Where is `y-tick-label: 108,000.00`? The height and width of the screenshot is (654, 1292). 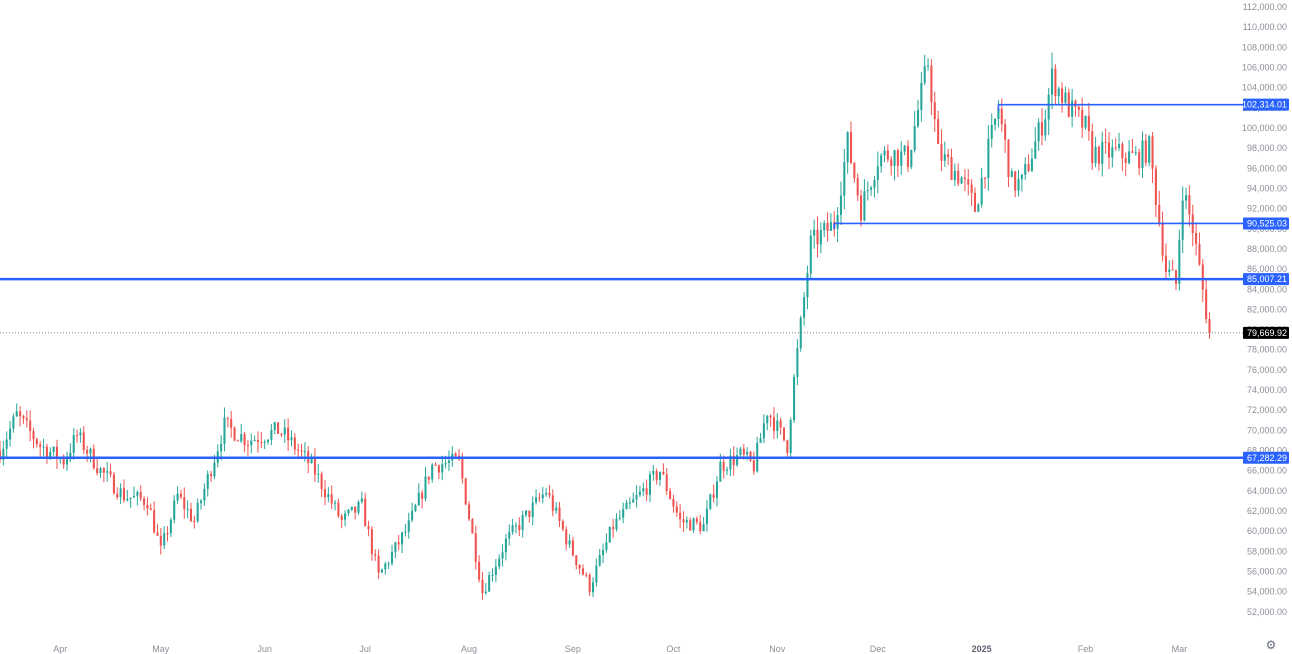
y-tick-label: 108,000.00 is located at coordinates (1264, 47).